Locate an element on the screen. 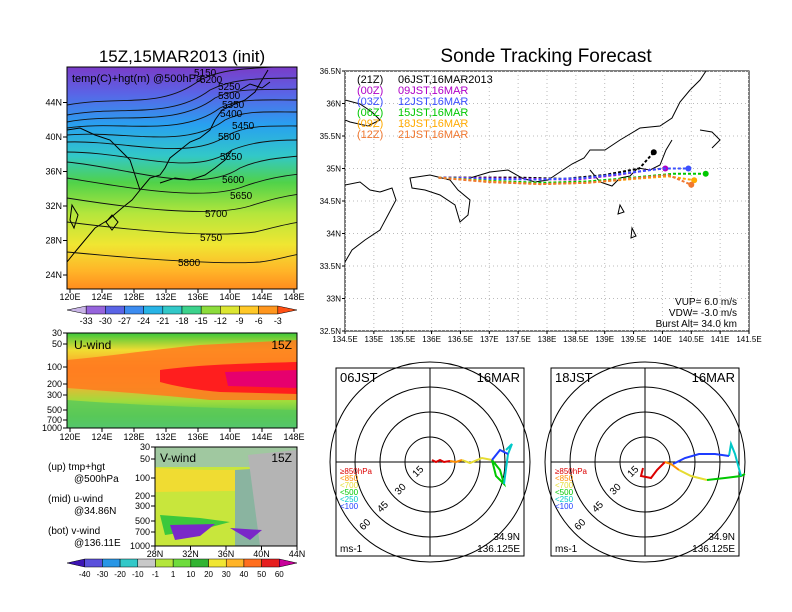 Image resolution: width=792 pixels, height=612 pixels. legend-label: 21JST,16MAR is located at coordinates (433, 135).